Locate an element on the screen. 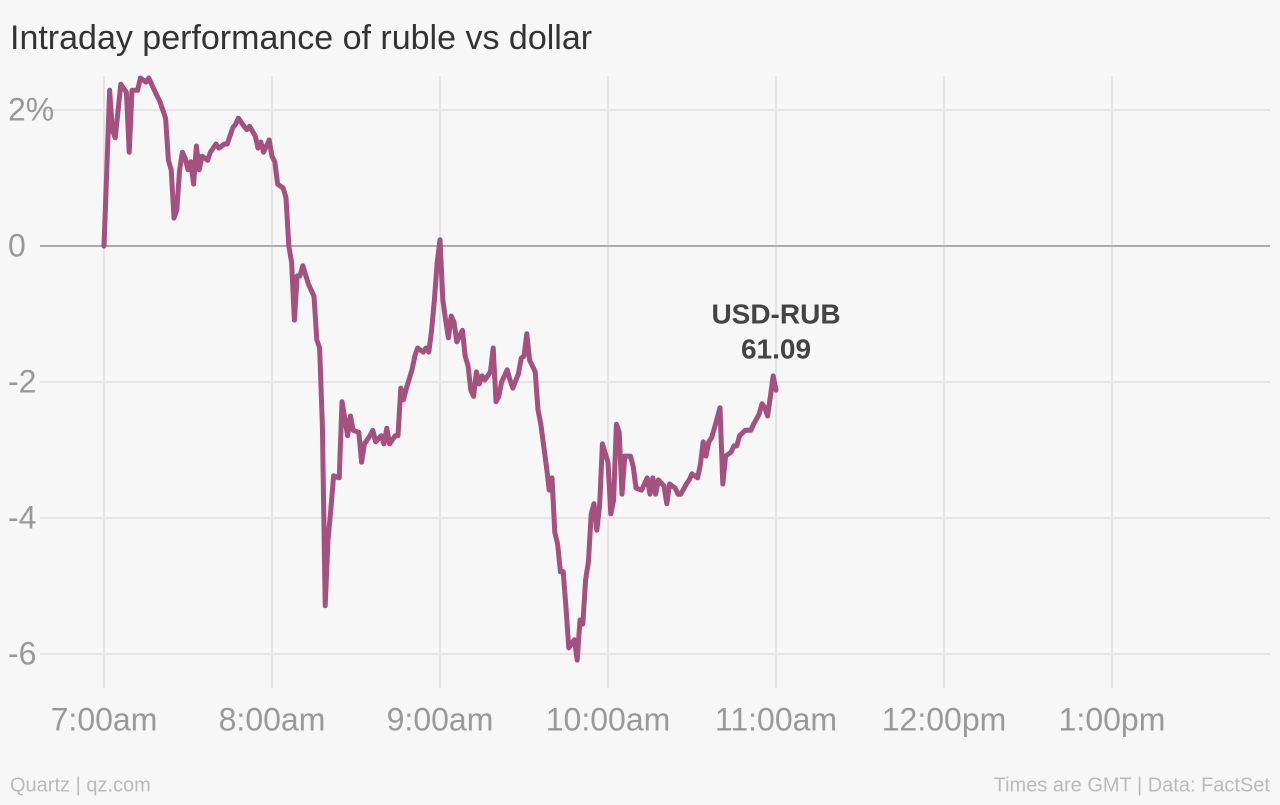 This screenshot has width=1280, height=805. x-tick-label: 8:00am is located at coordinates (272, 719).